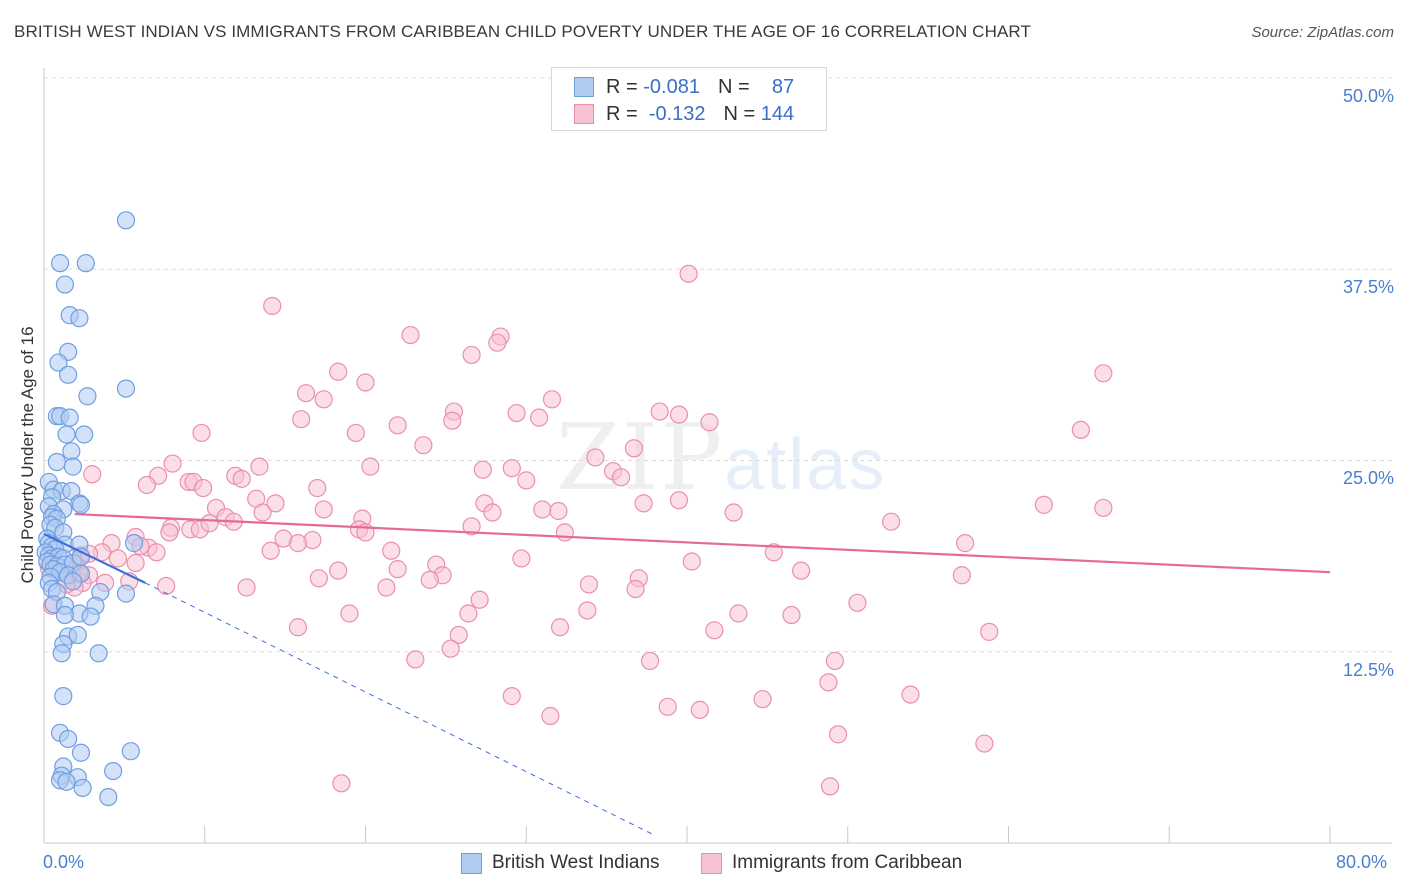 The width and height of the screenshot is (1406, 892). I want to click on legend-r-label: R =, so click(622, 86).